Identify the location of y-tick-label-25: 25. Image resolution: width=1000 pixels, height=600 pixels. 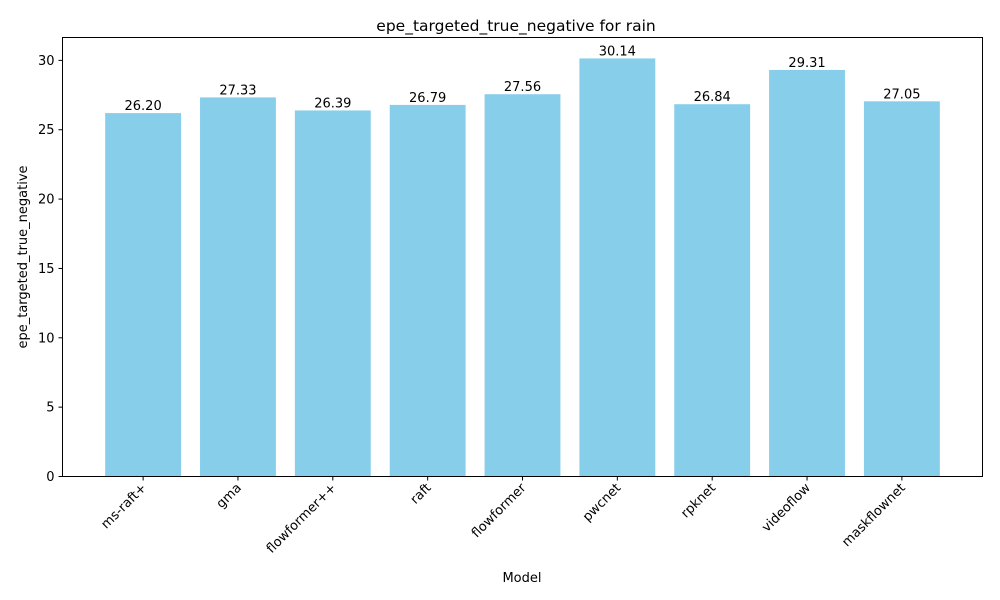
(46, 130).